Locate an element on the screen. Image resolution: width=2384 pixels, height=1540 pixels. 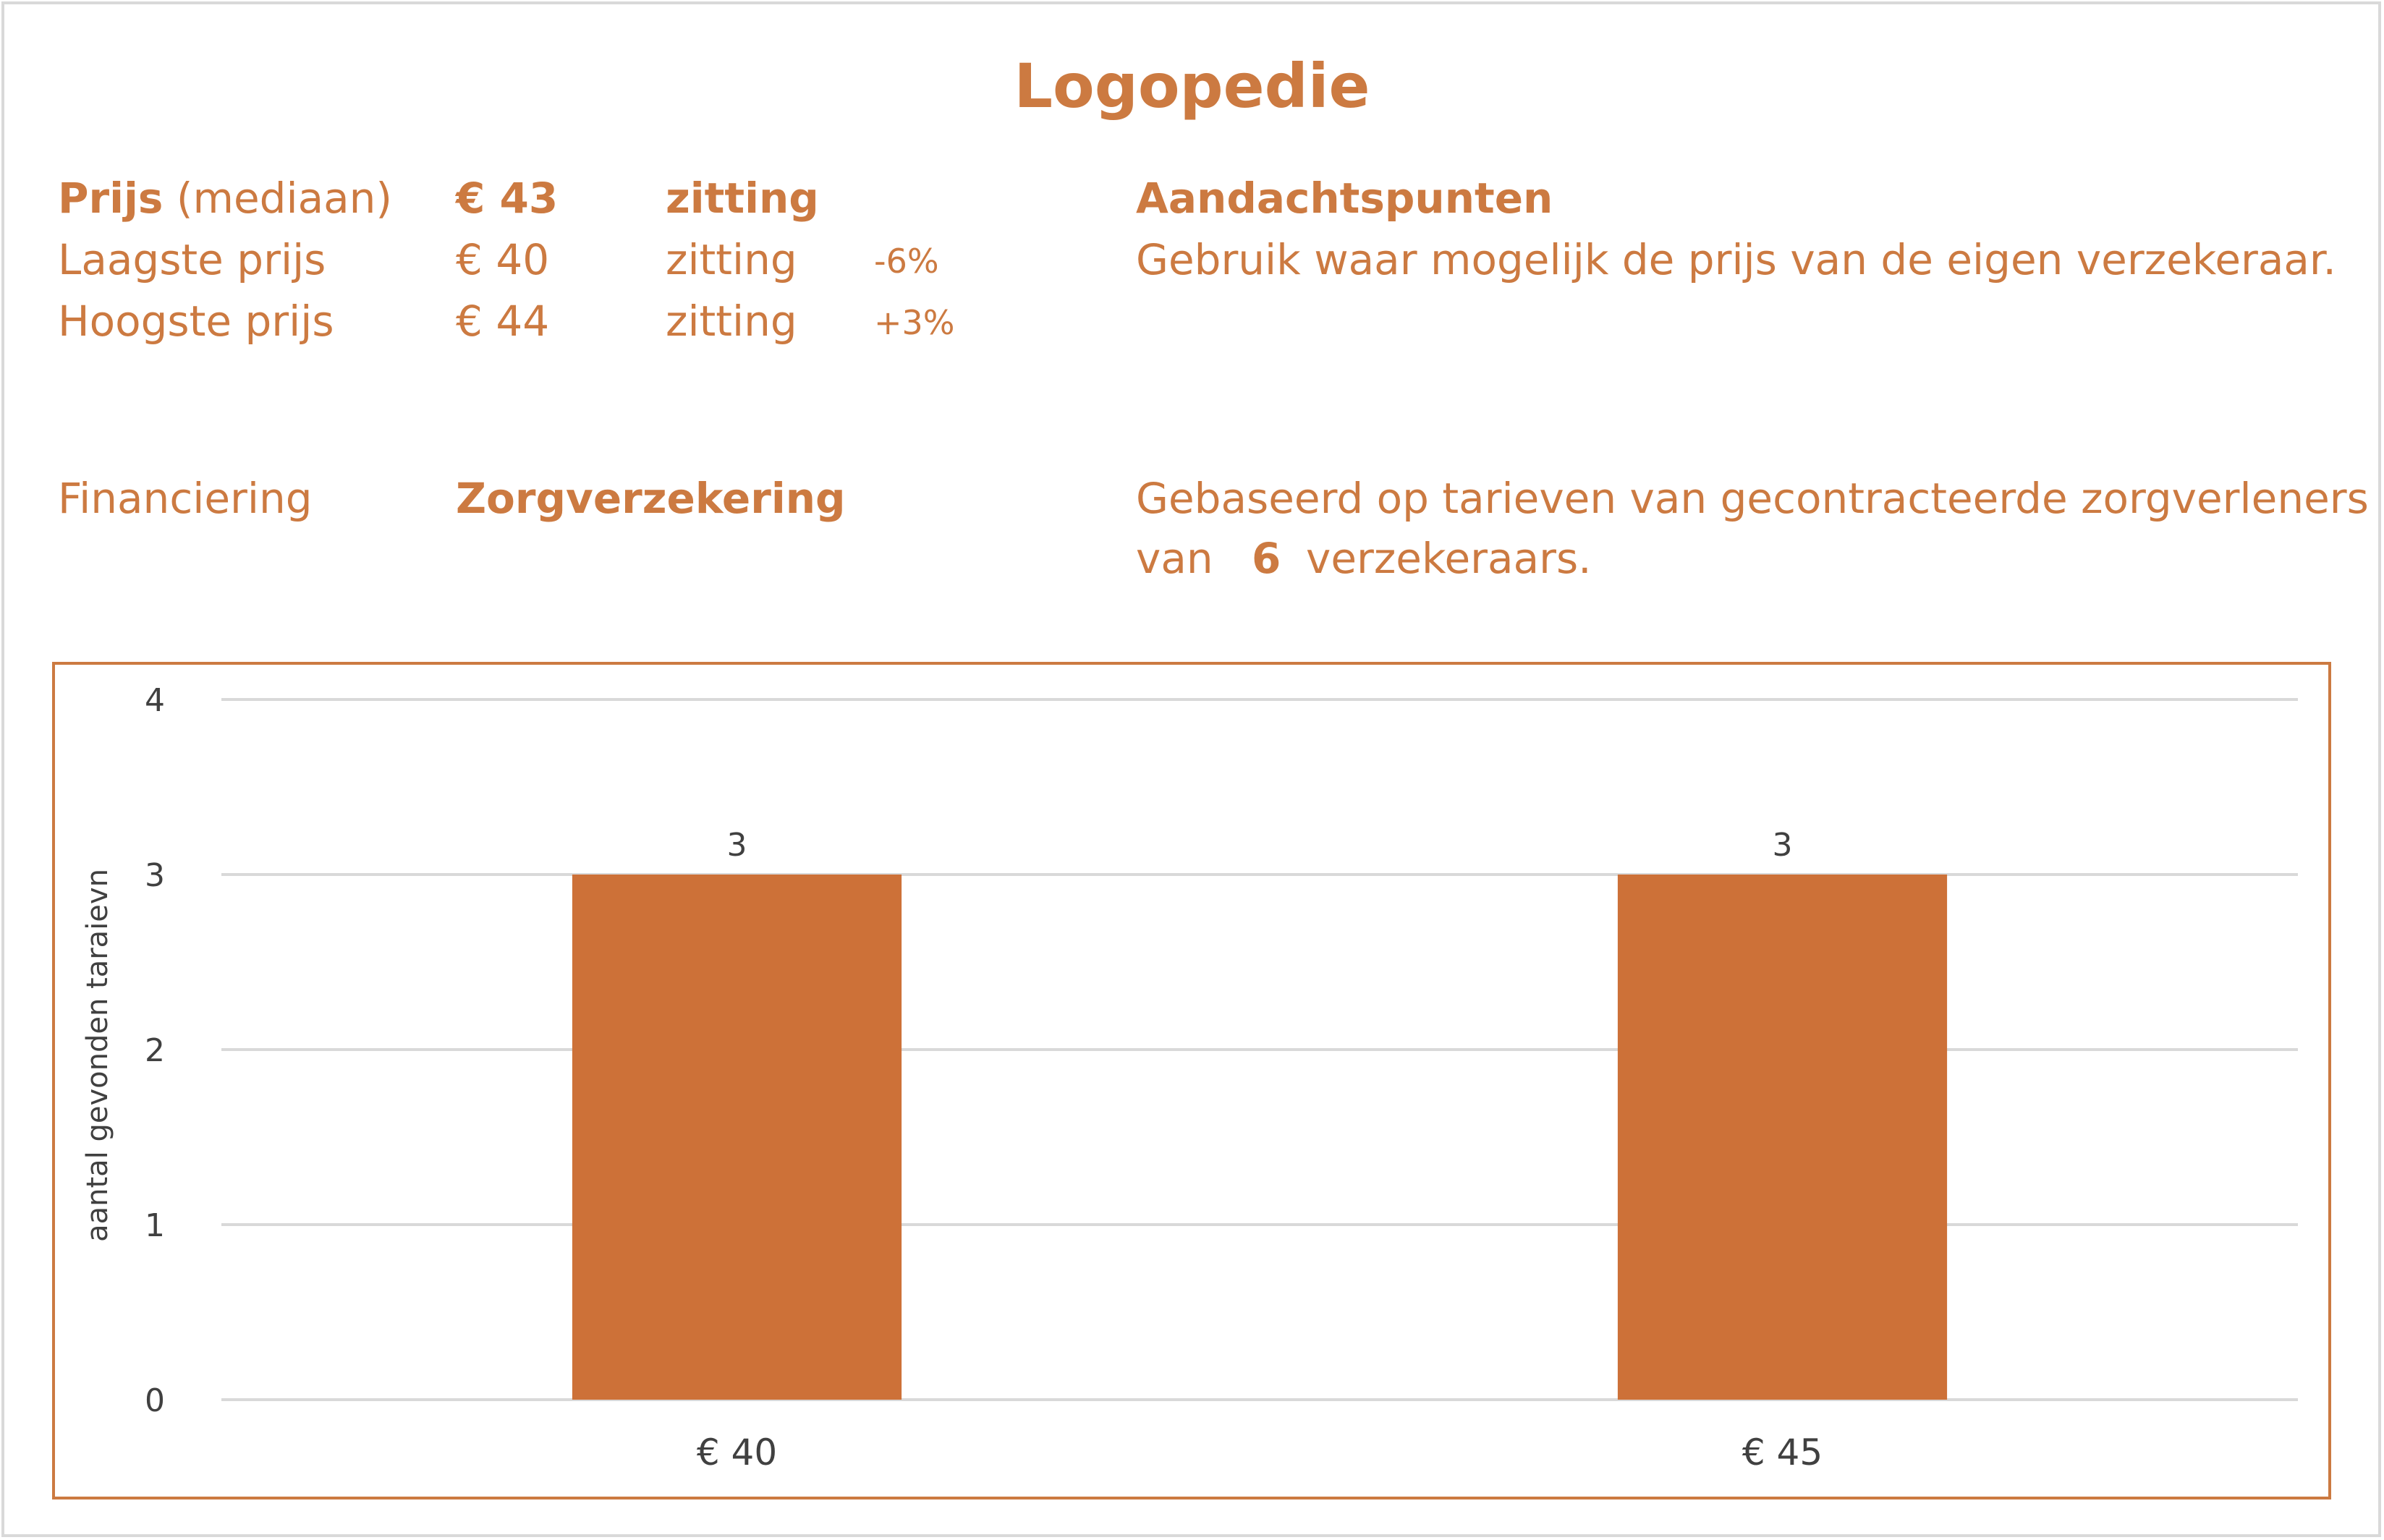
y-tick-label: 1 is located at coordinates (155, 1225).